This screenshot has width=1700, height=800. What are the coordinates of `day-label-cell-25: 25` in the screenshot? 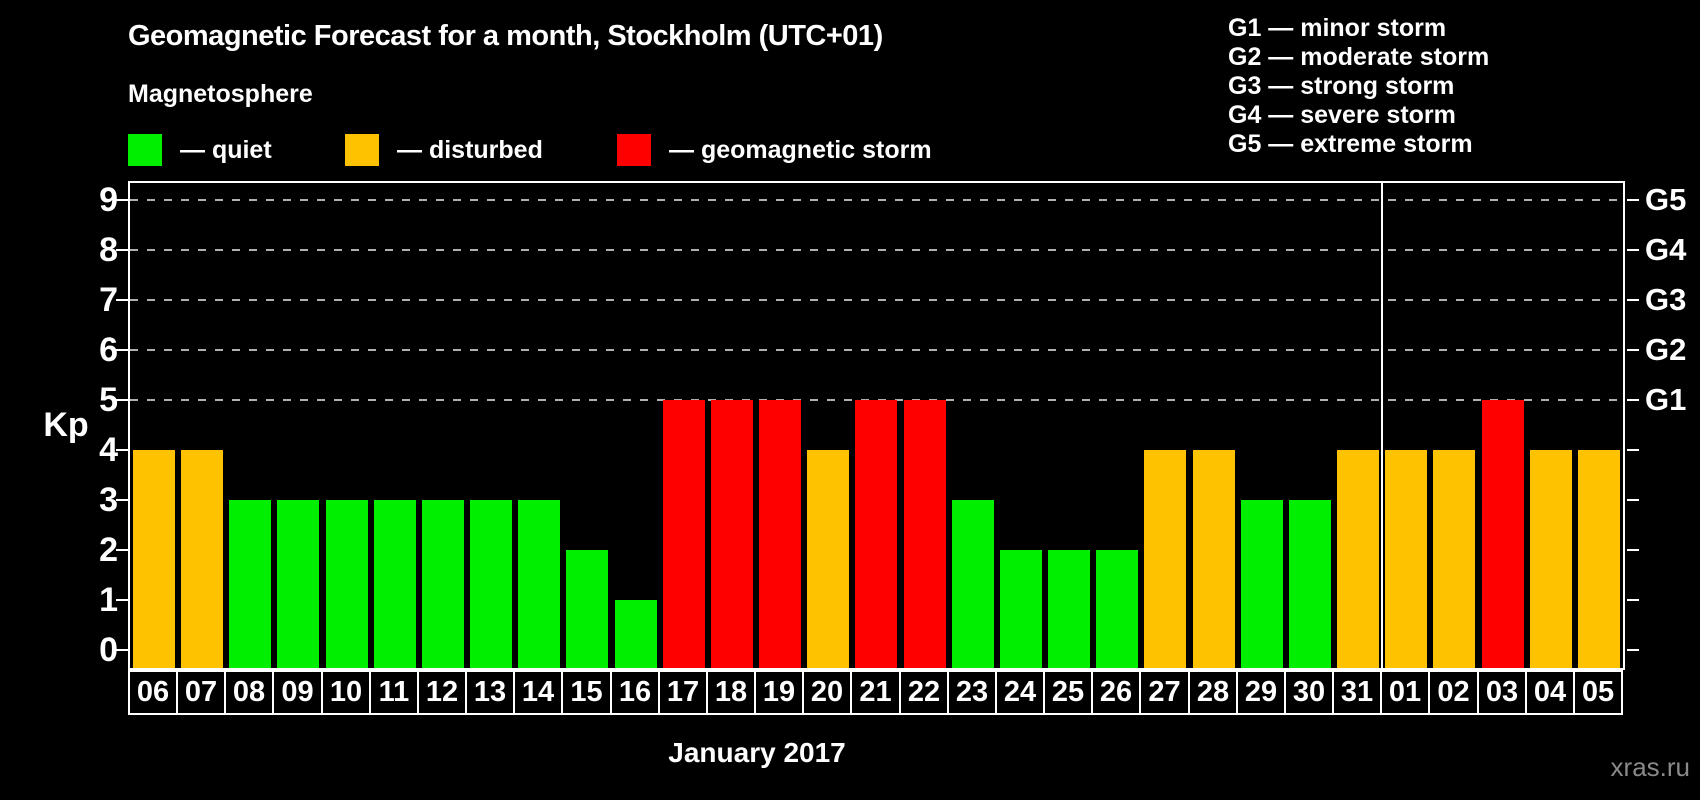 It's located at (1068, 692).